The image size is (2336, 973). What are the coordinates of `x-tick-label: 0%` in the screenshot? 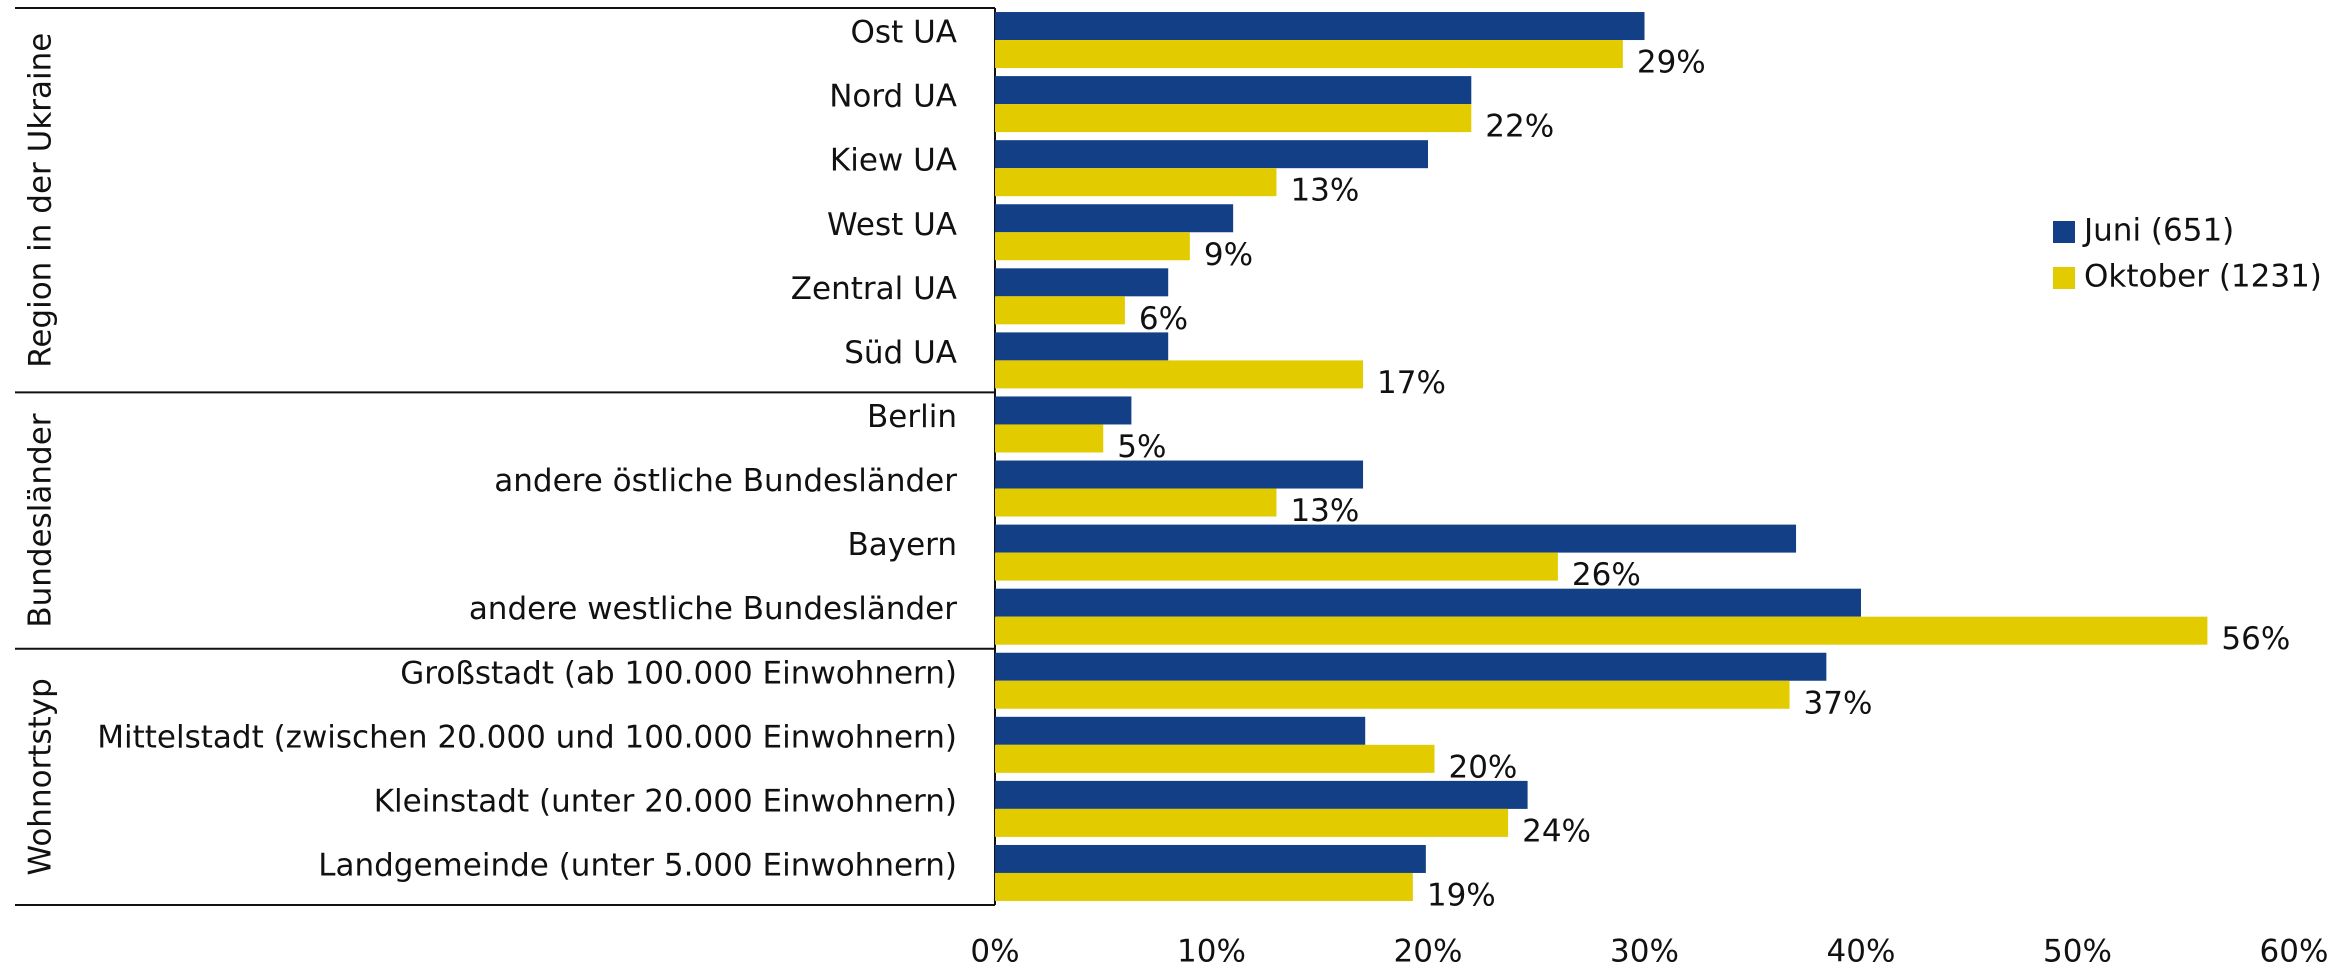 It's located at (994, 952).